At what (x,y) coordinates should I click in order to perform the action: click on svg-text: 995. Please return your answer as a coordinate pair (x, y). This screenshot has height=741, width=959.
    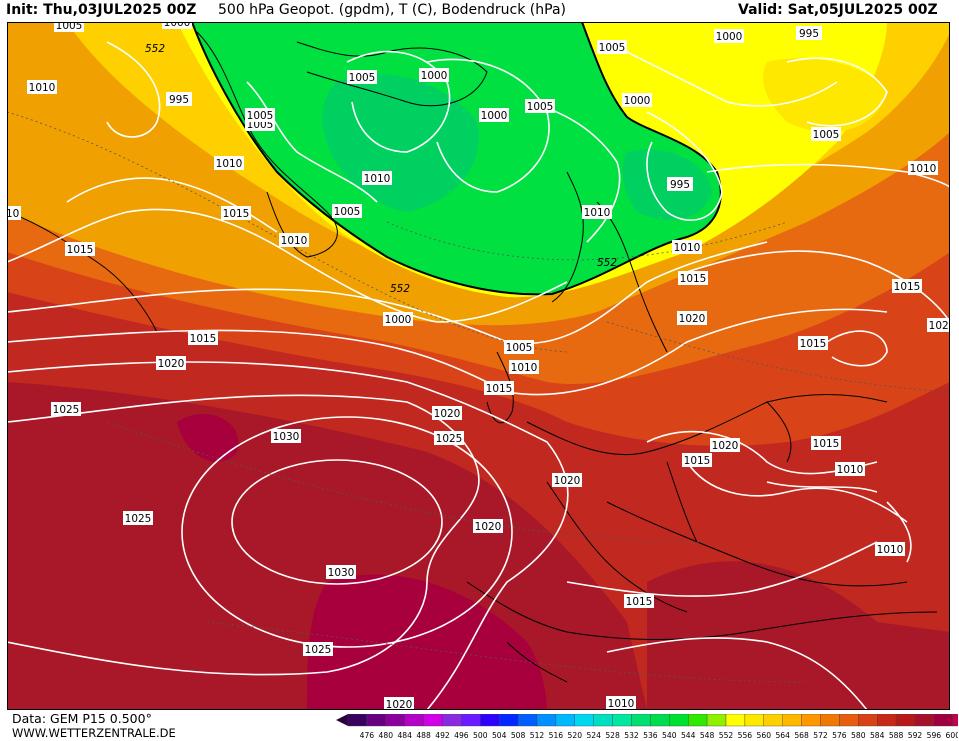
    Looking at the image, I should click on (809, 34).